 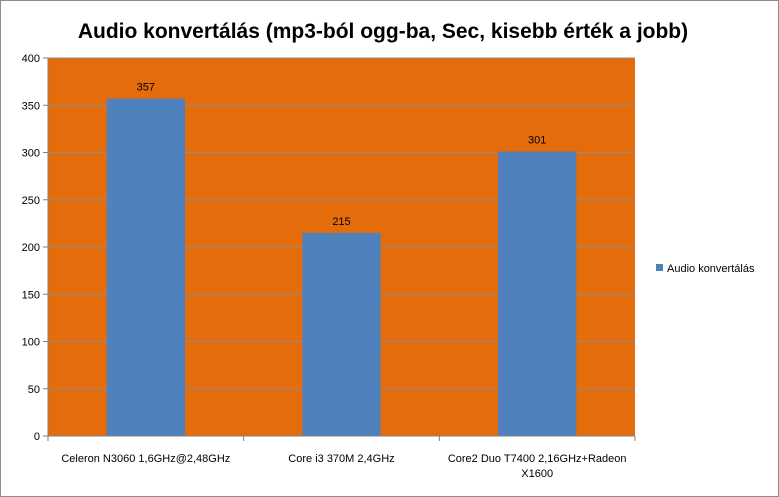 What do you see at coordinates (37, 437) in the screenshot?
I see `y-tick-label: 0` at bounding box center [37, 437].